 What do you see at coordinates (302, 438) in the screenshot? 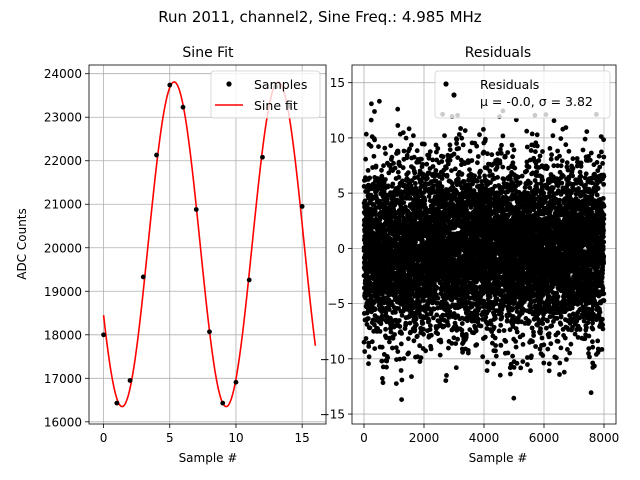
I see `x-tick-label: 15` at bounding box center [302, 438].